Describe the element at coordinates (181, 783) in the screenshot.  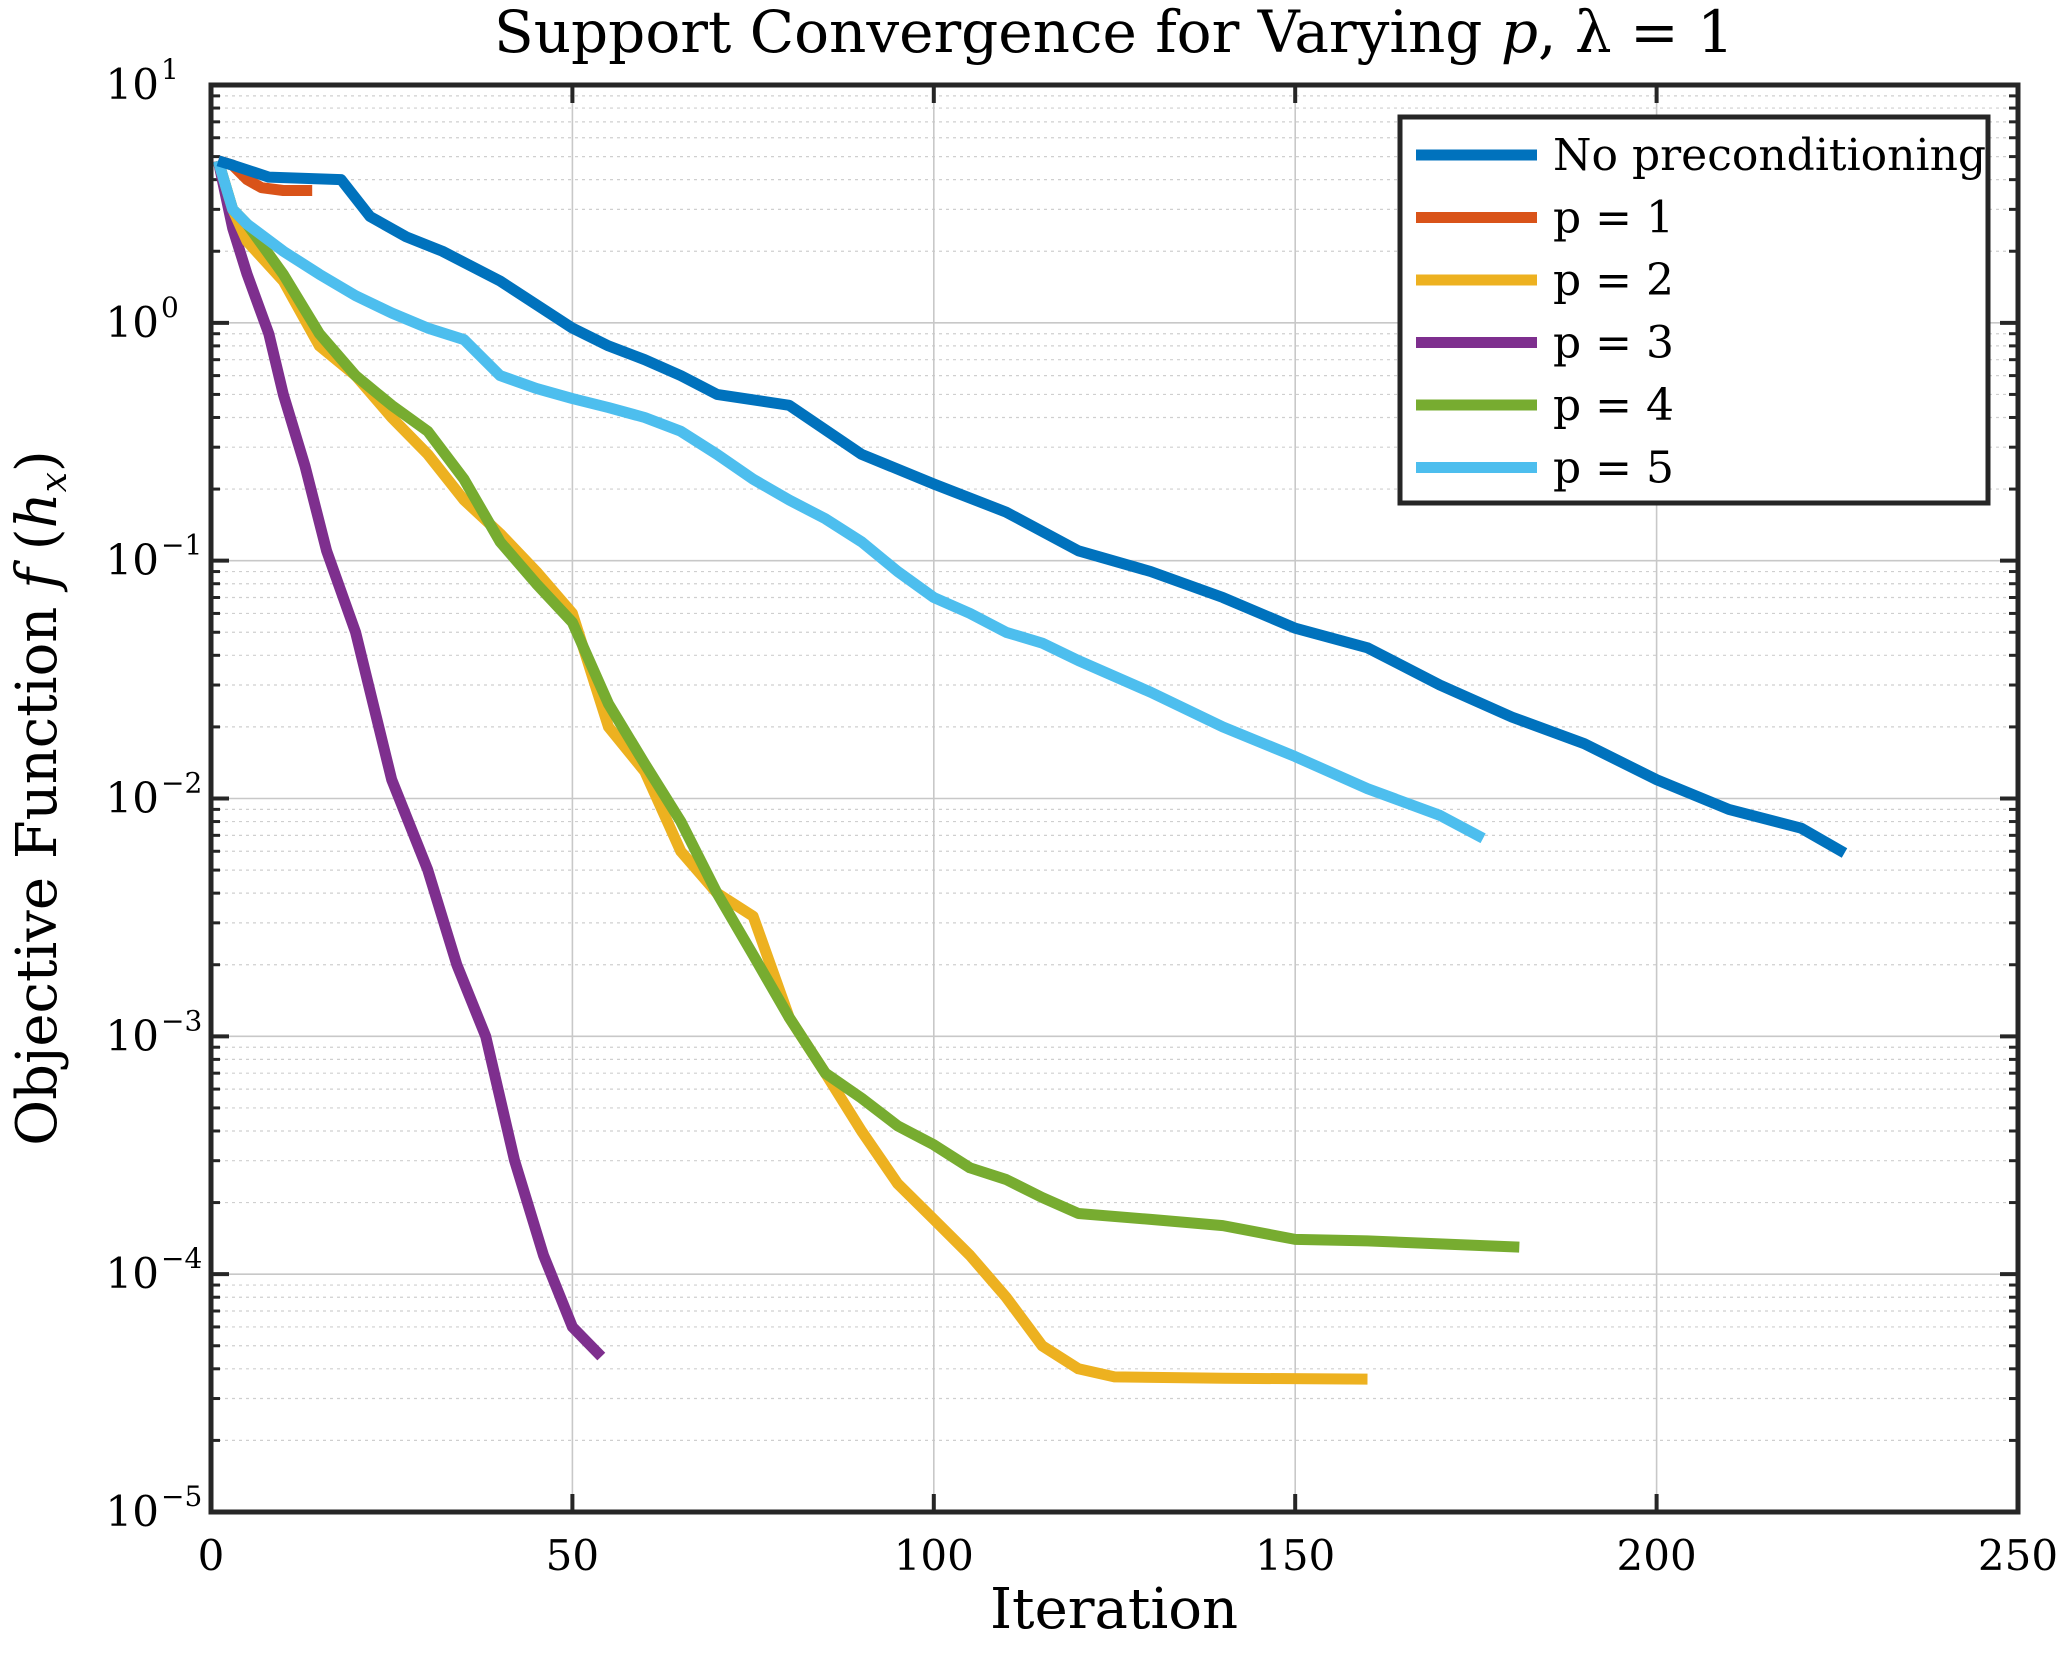
I see `y-tick-label-exponent: −2` at that location.